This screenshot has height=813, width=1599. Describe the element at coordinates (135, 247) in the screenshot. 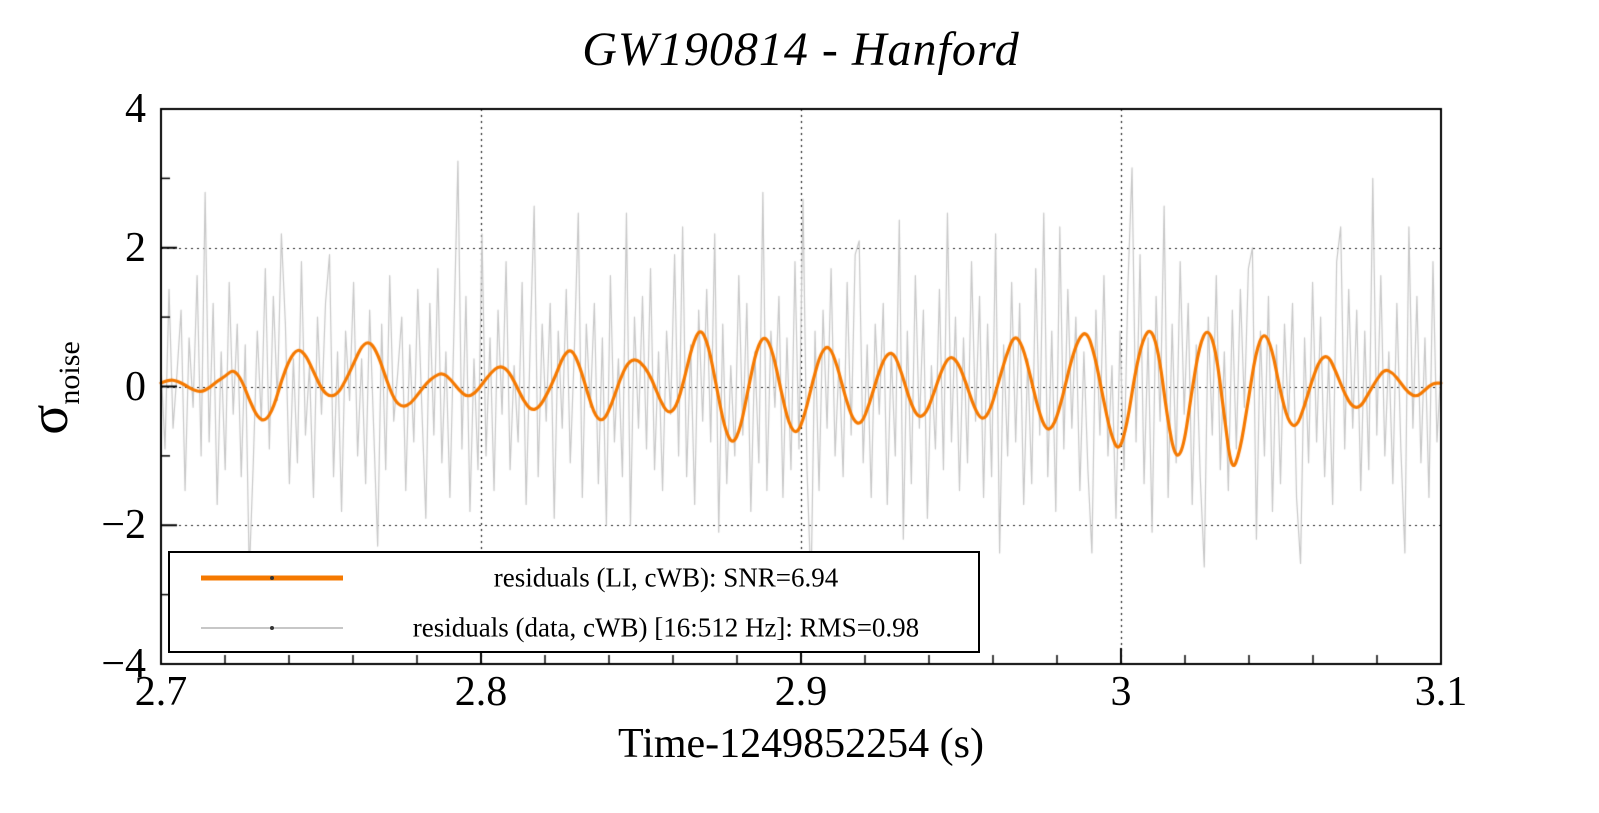

I see `y-tick-label: 2` at that location.